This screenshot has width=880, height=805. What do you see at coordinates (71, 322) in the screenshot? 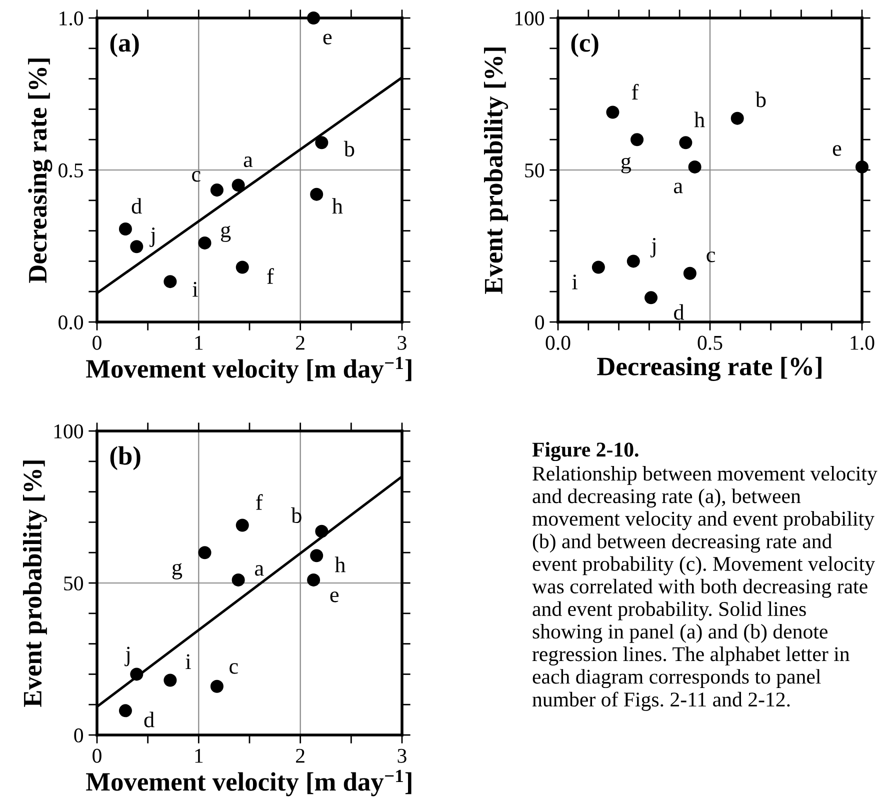
I see `y-tick-label: 0.0` at bounding box center [71, 322].